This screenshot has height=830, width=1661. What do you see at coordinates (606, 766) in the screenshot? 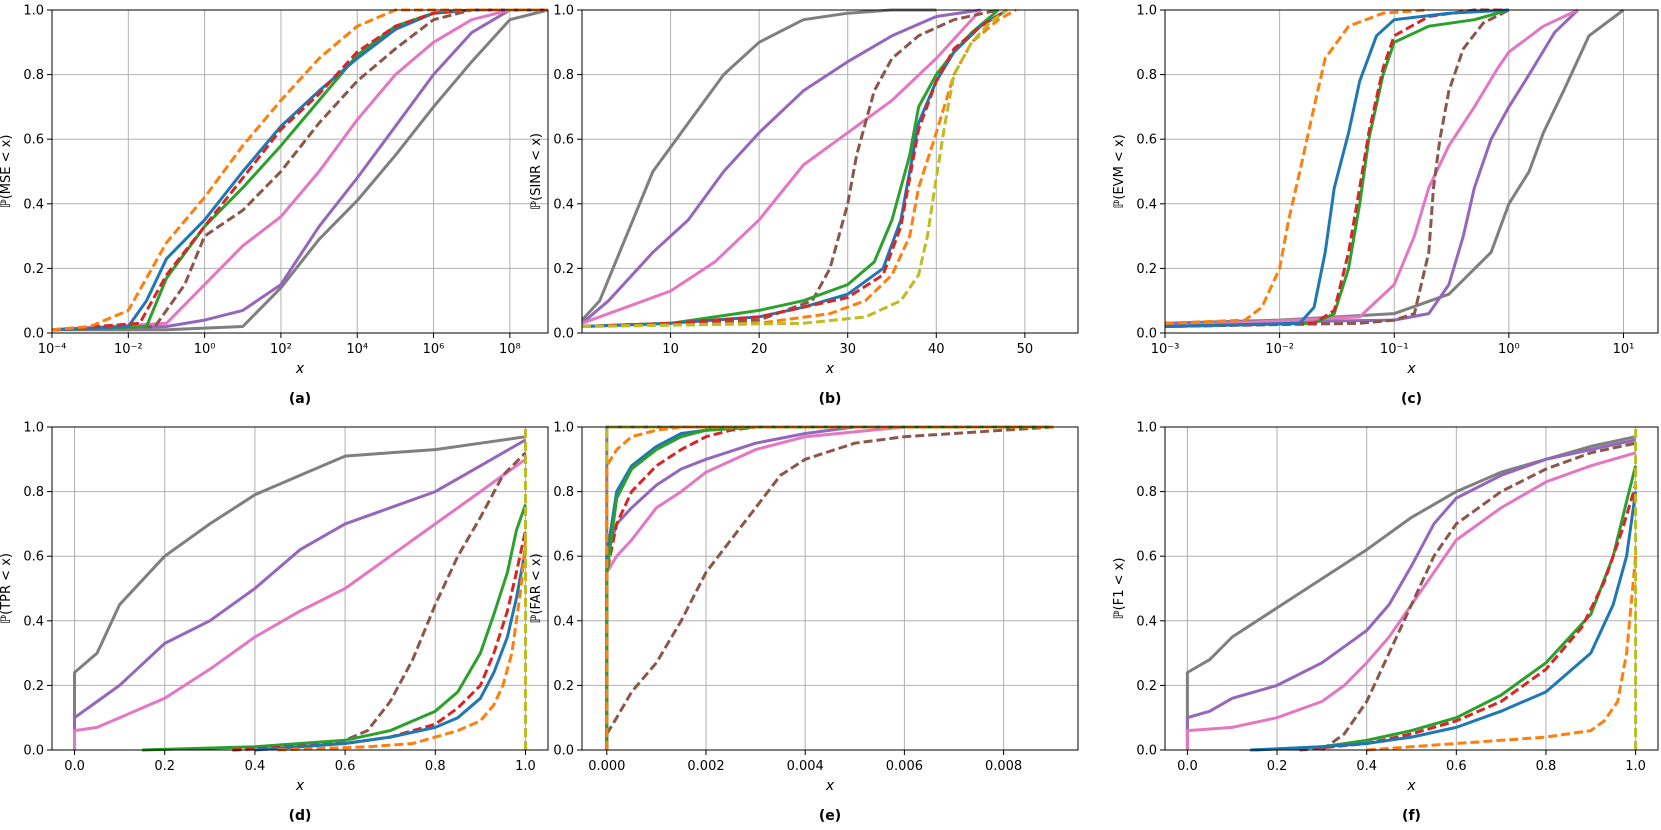
I see `x-tick-label: 0.000` at bounding box center [606, 766].